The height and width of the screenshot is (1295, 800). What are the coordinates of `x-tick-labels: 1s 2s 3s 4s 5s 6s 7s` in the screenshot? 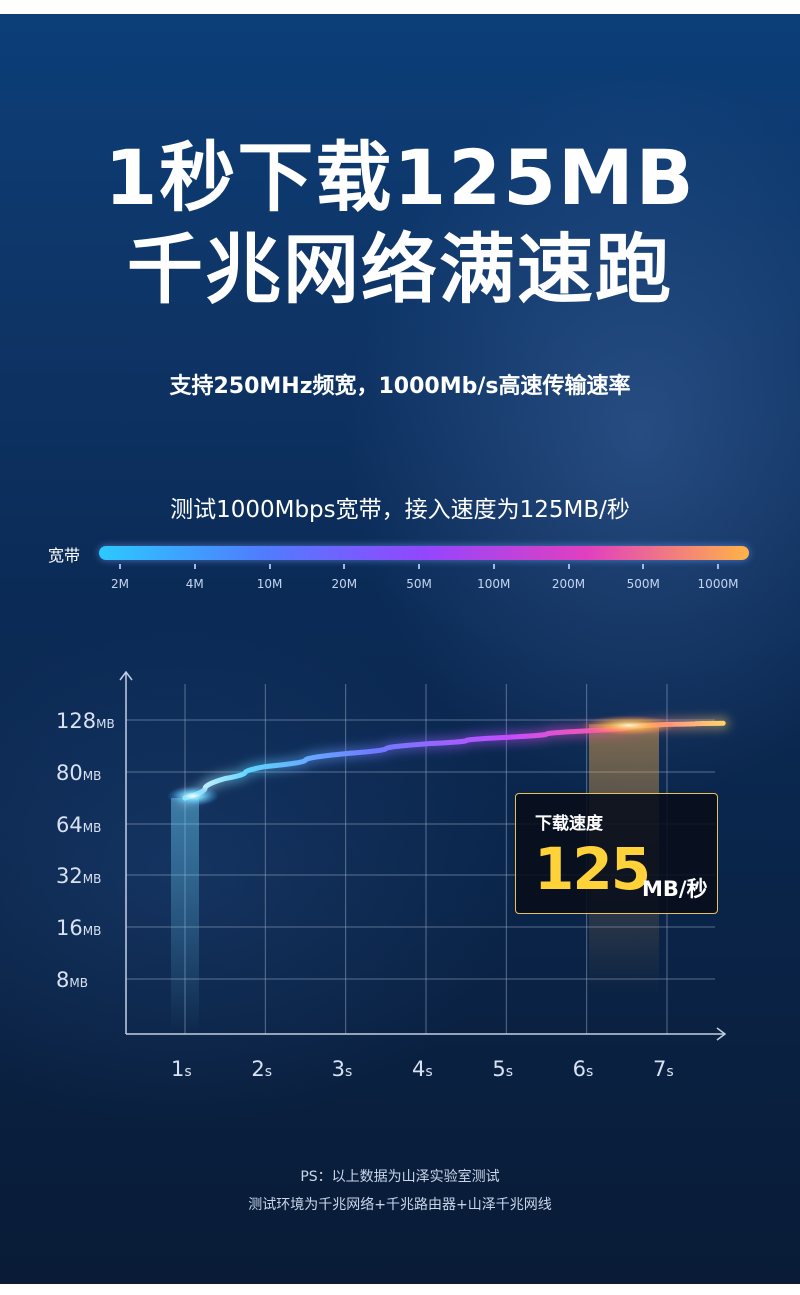 It's located at (422, 1069).